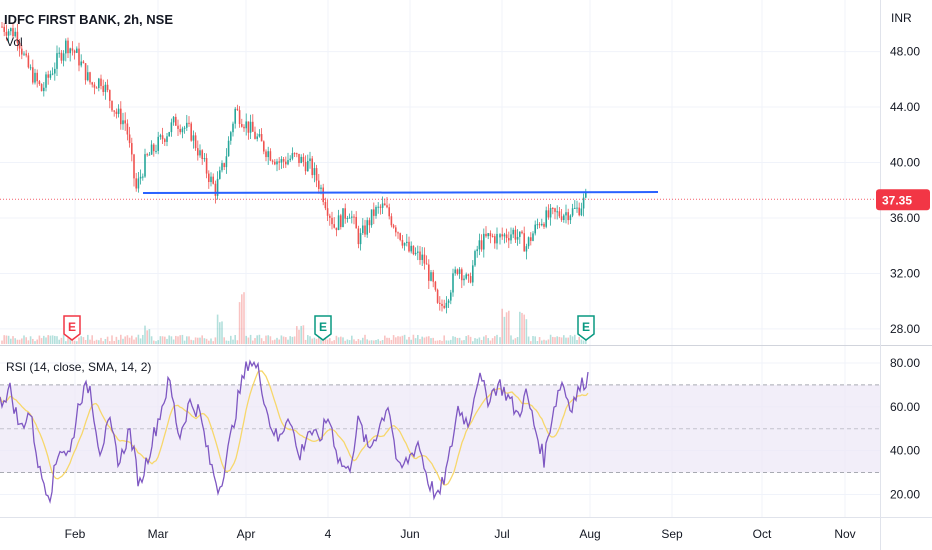  I want to click on x-tick-label: Apr, so click(246, 534).